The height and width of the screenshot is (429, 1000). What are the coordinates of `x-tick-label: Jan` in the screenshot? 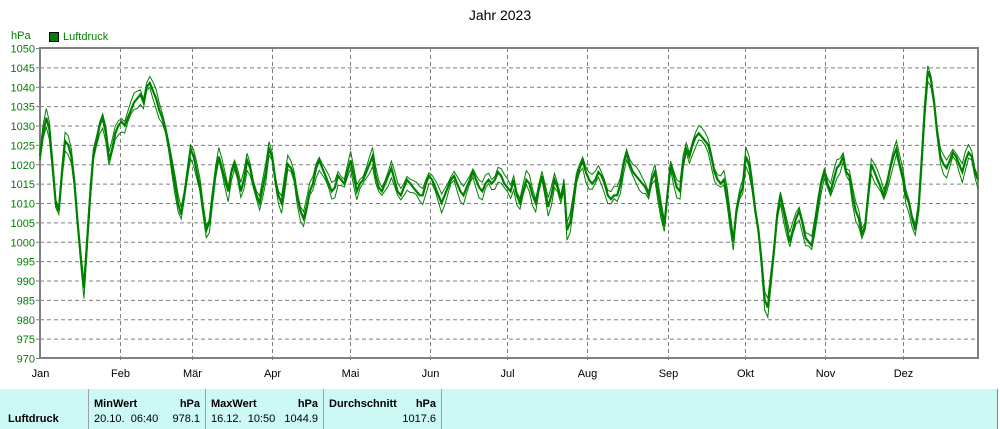 It's located at (41, 374).